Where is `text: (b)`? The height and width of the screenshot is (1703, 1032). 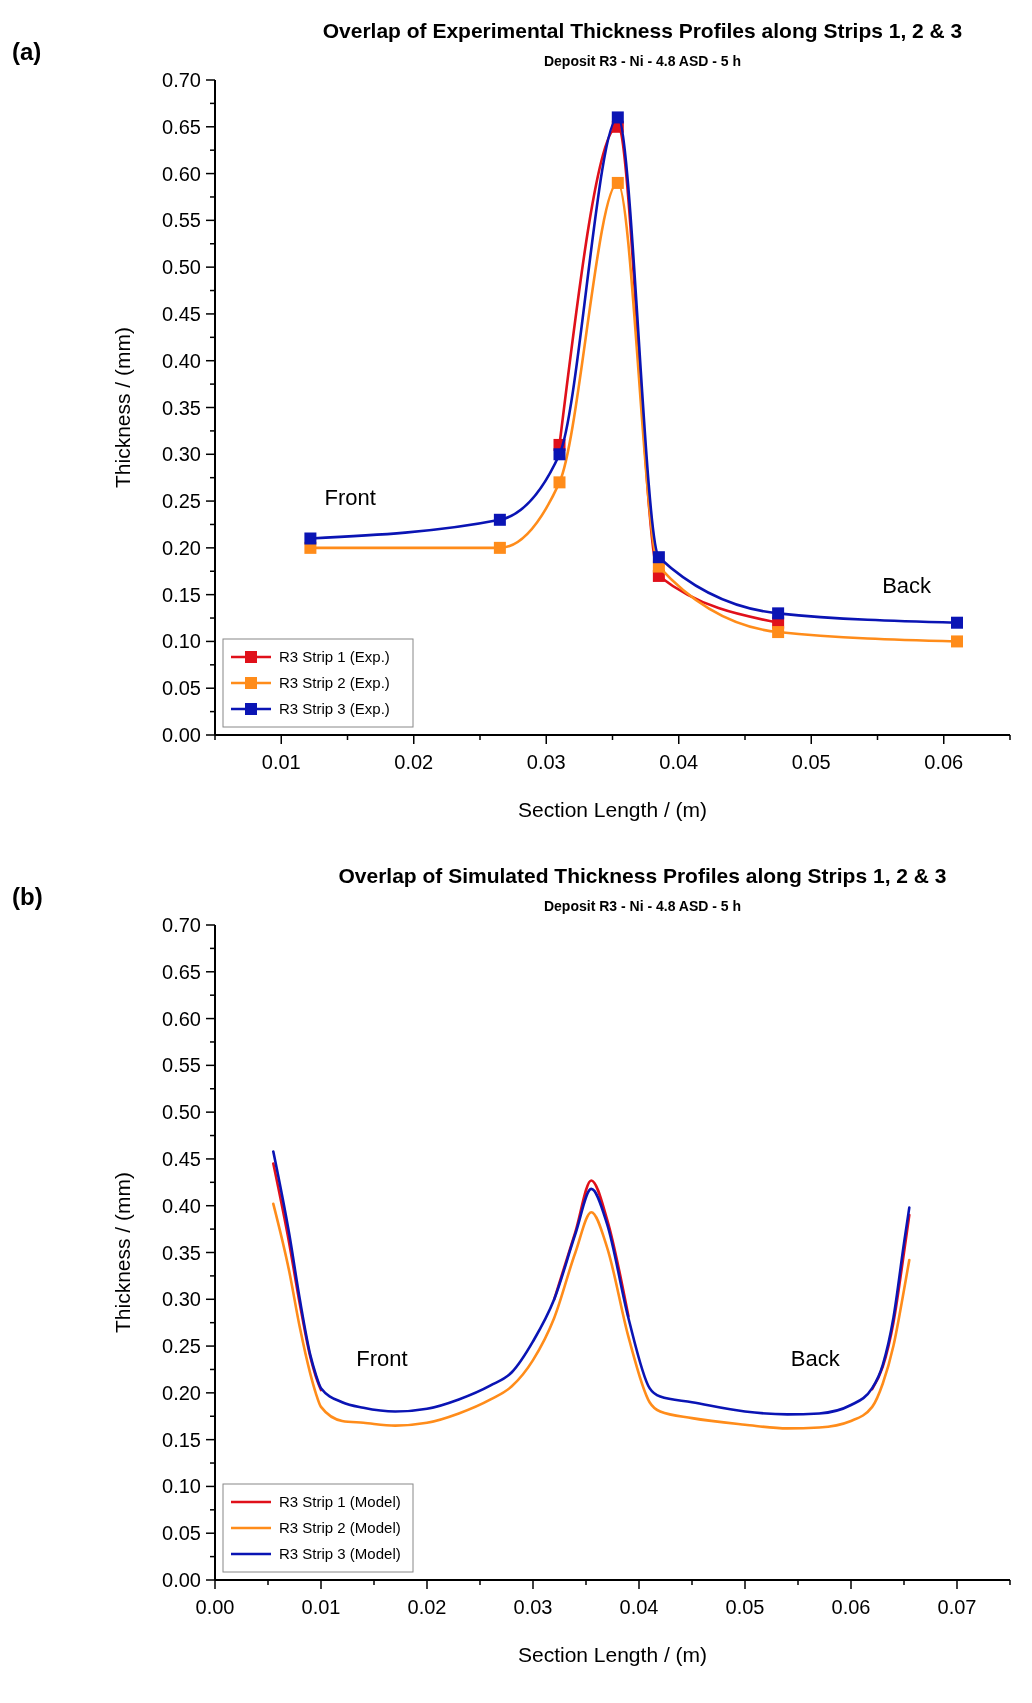 text: (b) is located at coordinates (27, 896).